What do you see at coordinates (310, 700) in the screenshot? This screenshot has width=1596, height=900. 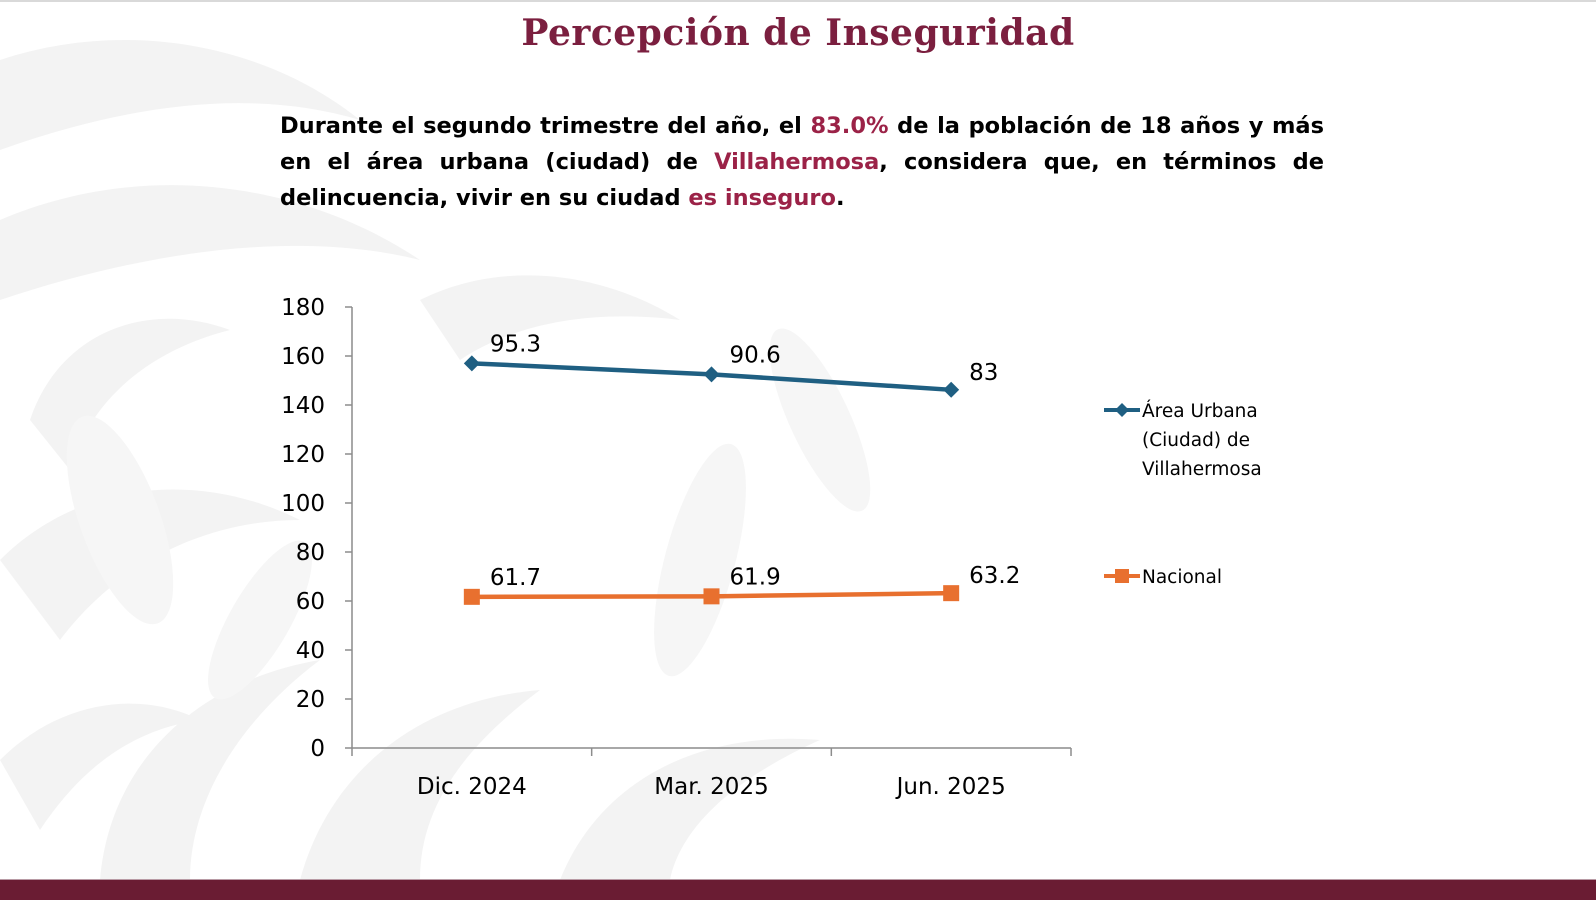 I see `y-tick-label: 20` at bounding box center [310, 700].